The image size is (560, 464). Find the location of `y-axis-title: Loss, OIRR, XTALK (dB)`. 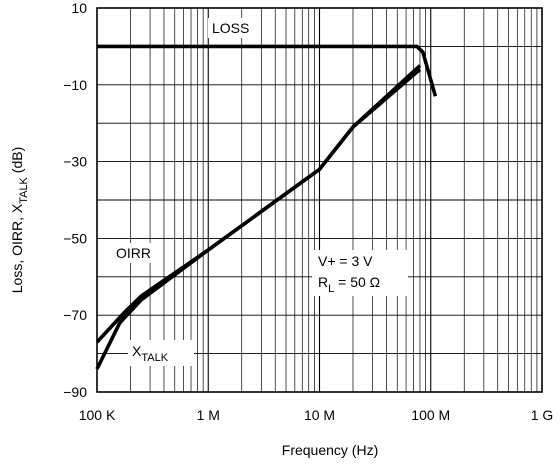

y-axis-title: Loss, OIRR, XTALK (dB) is located at coordinates (19, 220).